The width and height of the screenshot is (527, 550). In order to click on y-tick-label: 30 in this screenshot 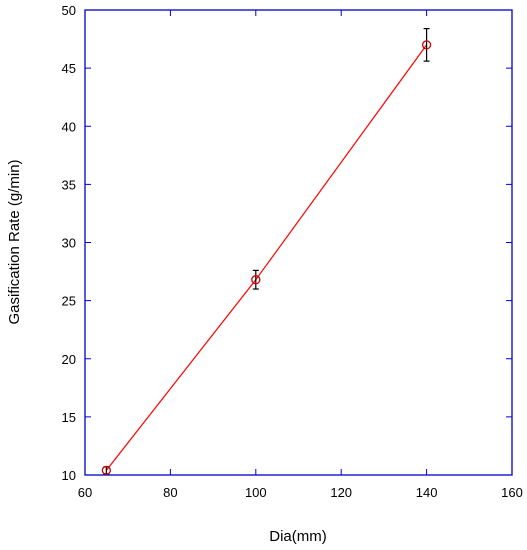, I will do `click(69, 243)`.